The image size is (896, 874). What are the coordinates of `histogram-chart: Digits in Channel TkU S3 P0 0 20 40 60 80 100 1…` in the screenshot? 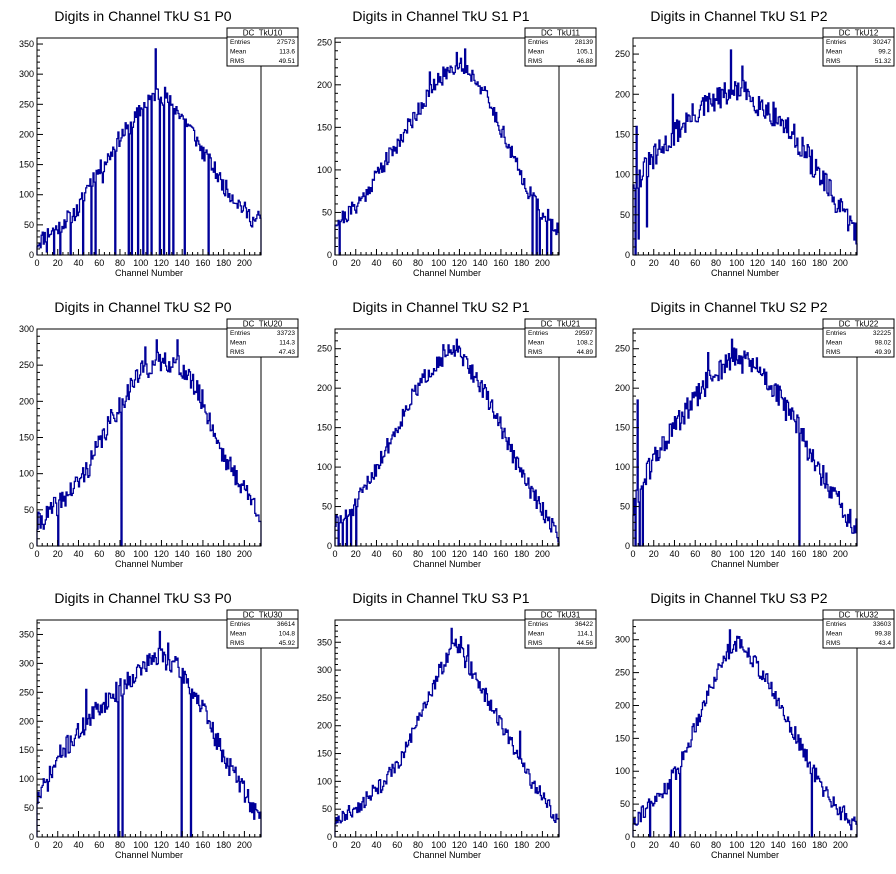 It's located at (159, 725).